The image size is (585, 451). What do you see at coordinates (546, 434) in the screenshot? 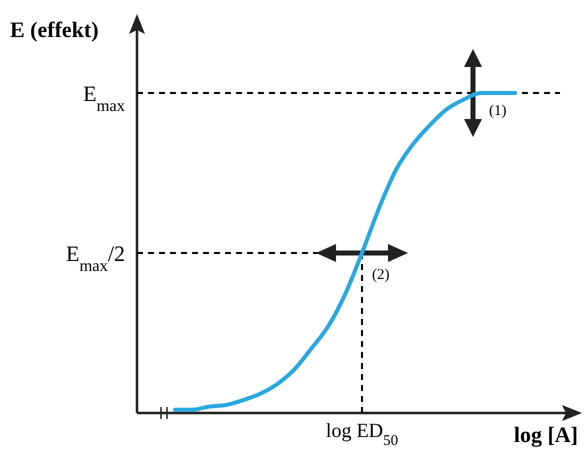
I see `x-axis-title: log [A]` at bounding box center [546, 434].